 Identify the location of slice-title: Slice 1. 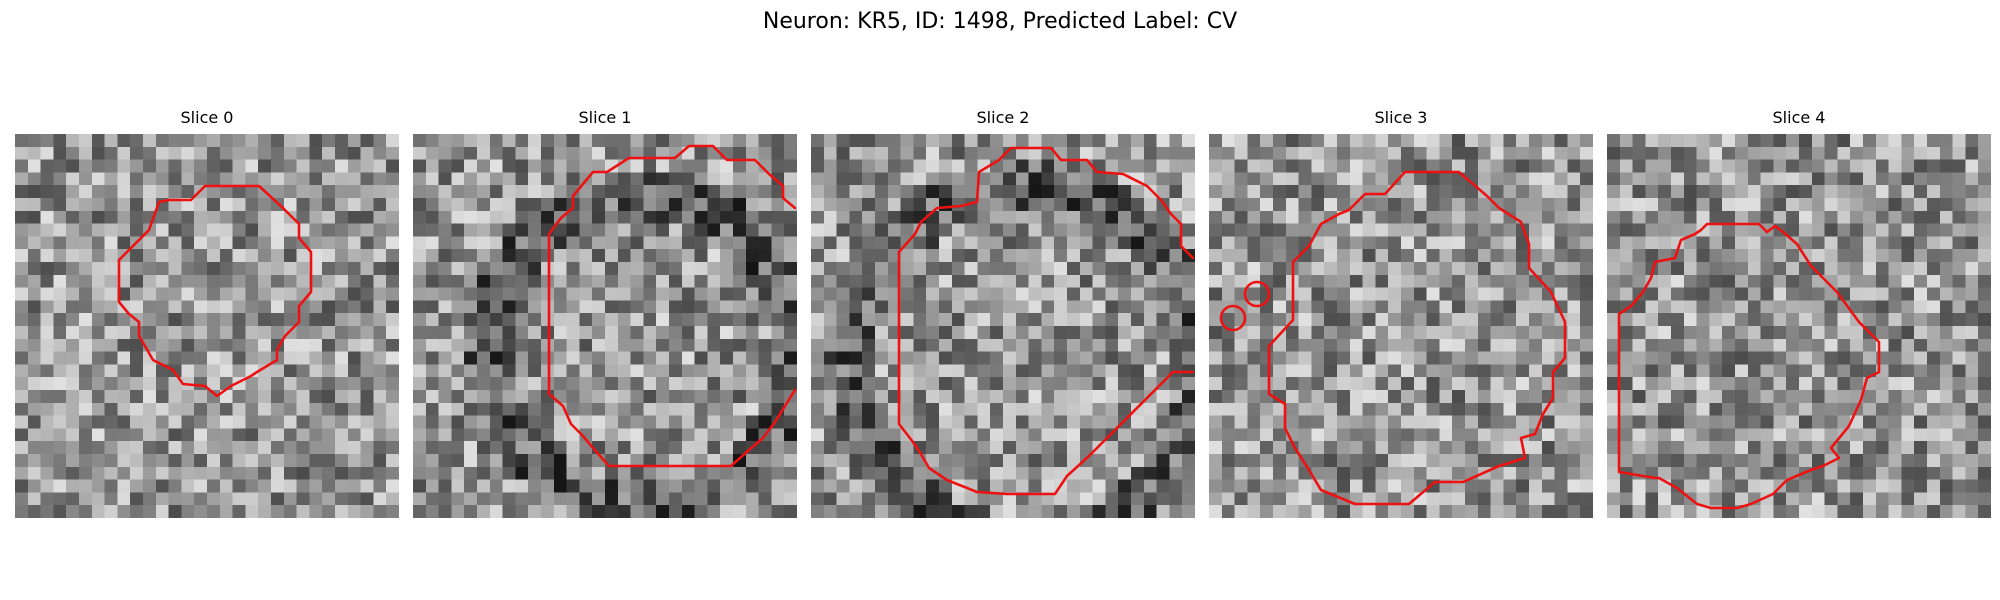
(605, 117).